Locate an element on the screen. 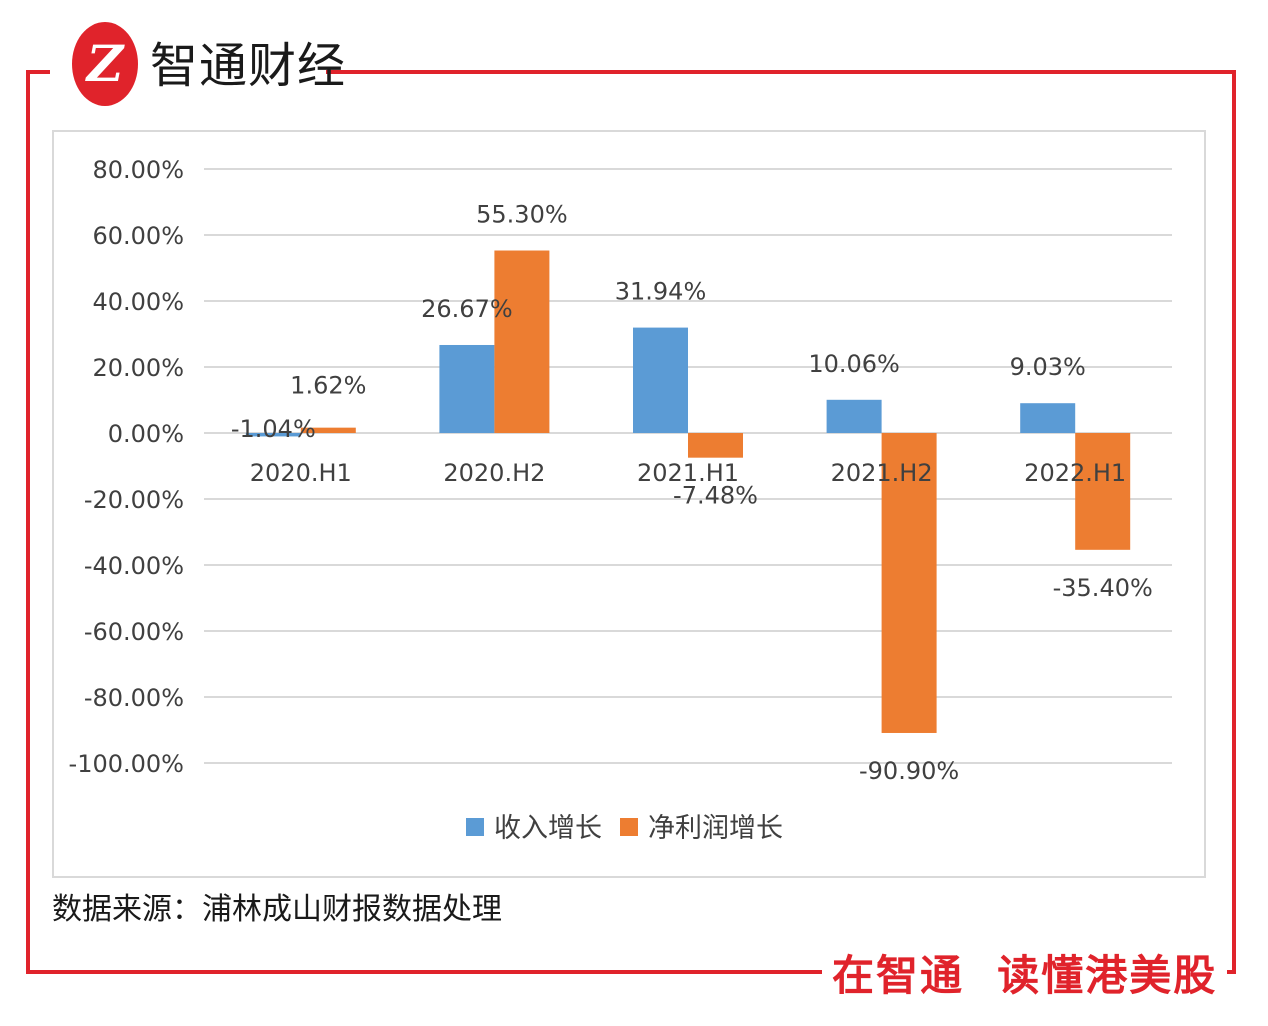  frame-left is located at coordinates (28, 522).